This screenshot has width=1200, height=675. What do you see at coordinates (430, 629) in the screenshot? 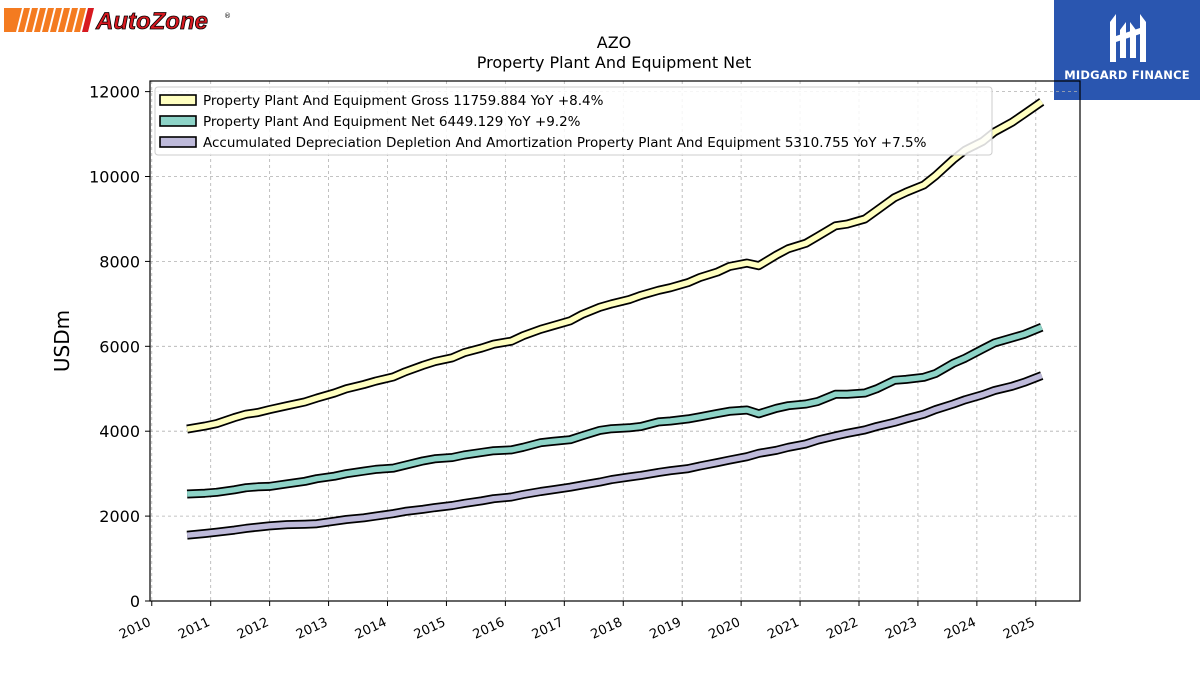
I see `x-tick-label: 2015` at bounding box center [430, 629].